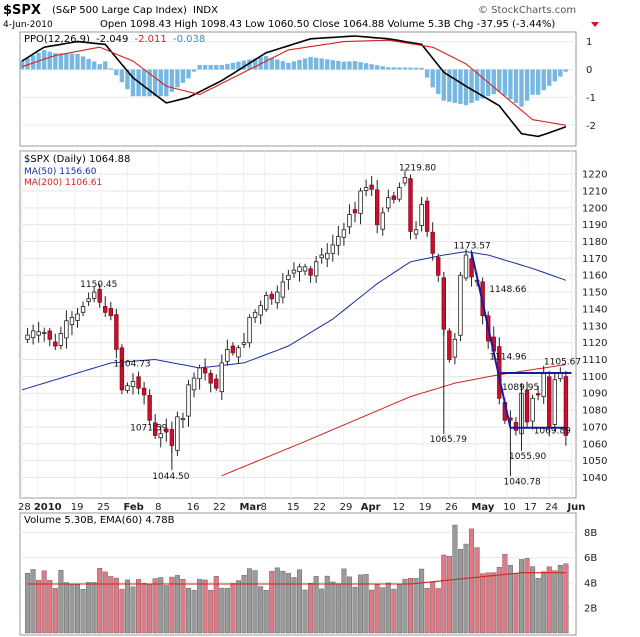  I want to click on price-annotation: 1104.73, so click(131, 364).